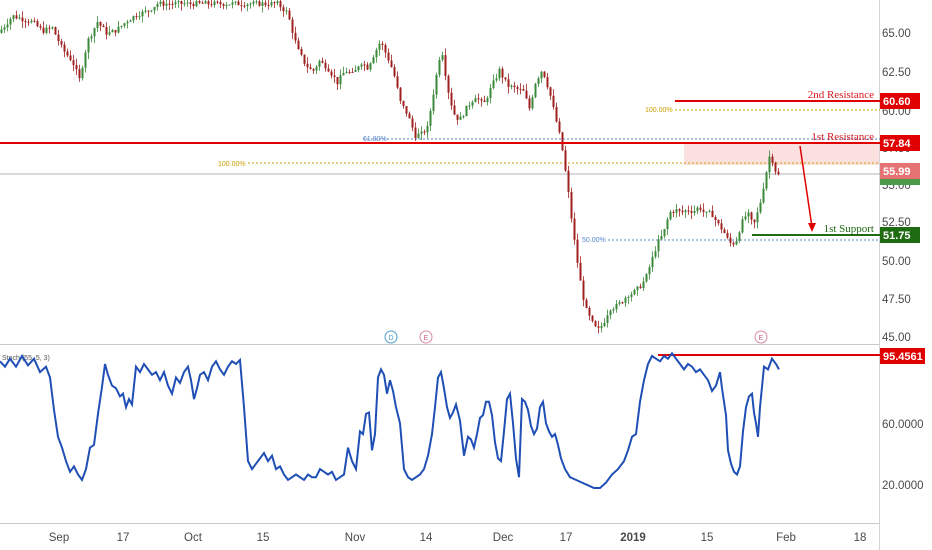  Describe the element at coordinates (426, 337) in the screenshot. I see `event-marker-earnings-1: E` at that location.